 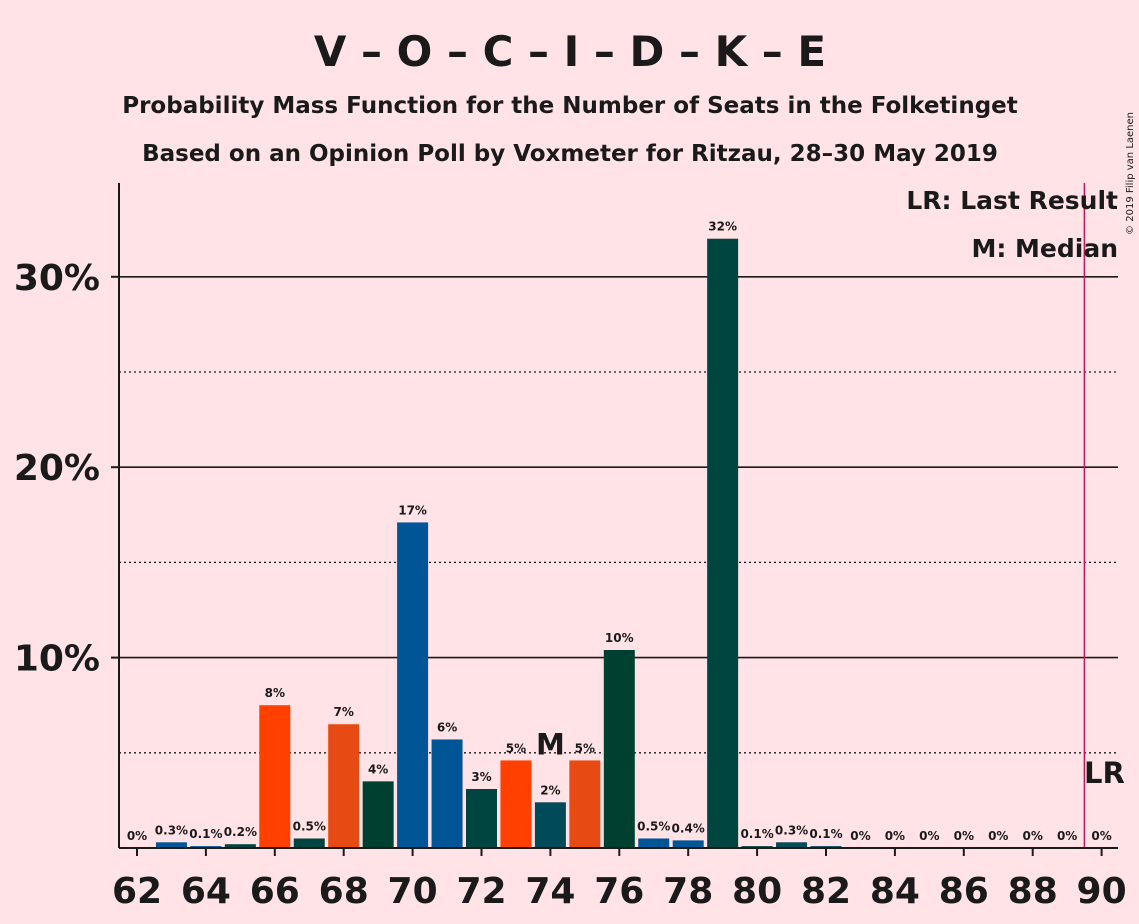 I want to click on bar-label-69: 4%, so click(x=378, y=769).